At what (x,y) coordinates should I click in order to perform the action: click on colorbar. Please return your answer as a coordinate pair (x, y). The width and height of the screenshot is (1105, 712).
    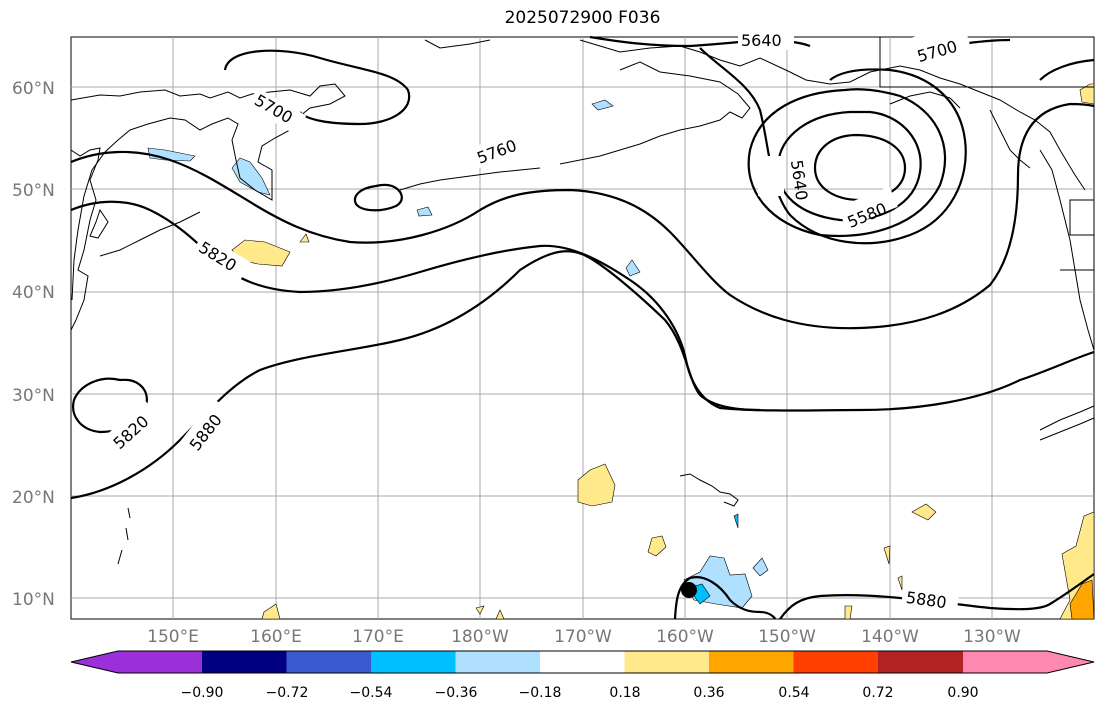
    Looking at the image, I should click on (582, 662).